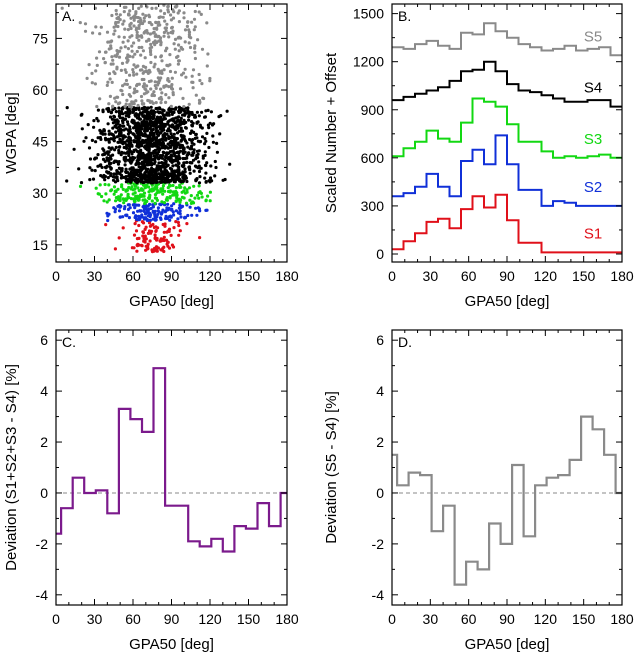 This screenshot has width=637, height=656. I want to click on y-tick-label: 0, so click(44, 493).